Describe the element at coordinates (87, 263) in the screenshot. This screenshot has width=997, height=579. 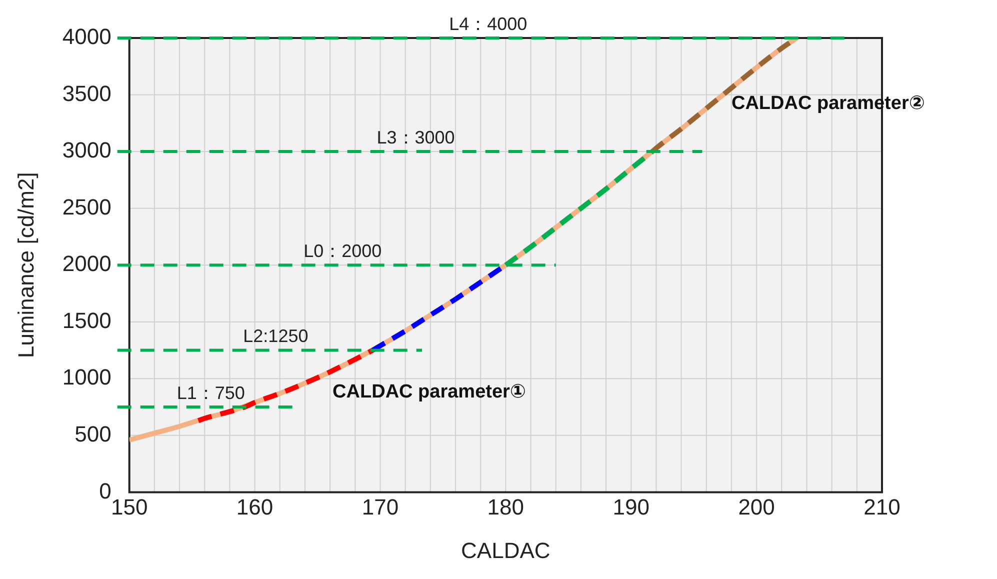
I see `y-tick-label: 2000` at that location.